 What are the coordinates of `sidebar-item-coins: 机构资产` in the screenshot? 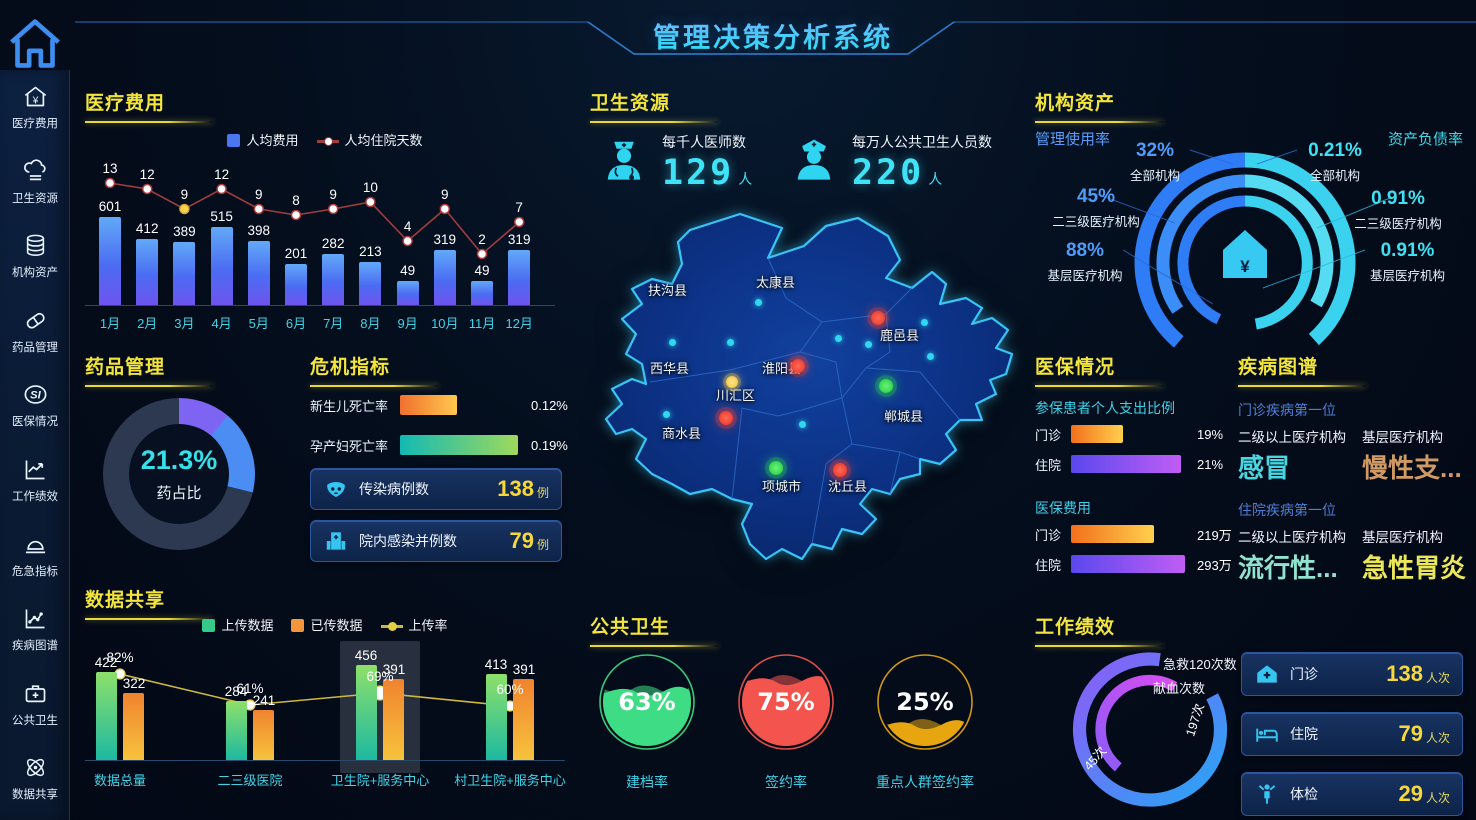 It's located at (35, 256).